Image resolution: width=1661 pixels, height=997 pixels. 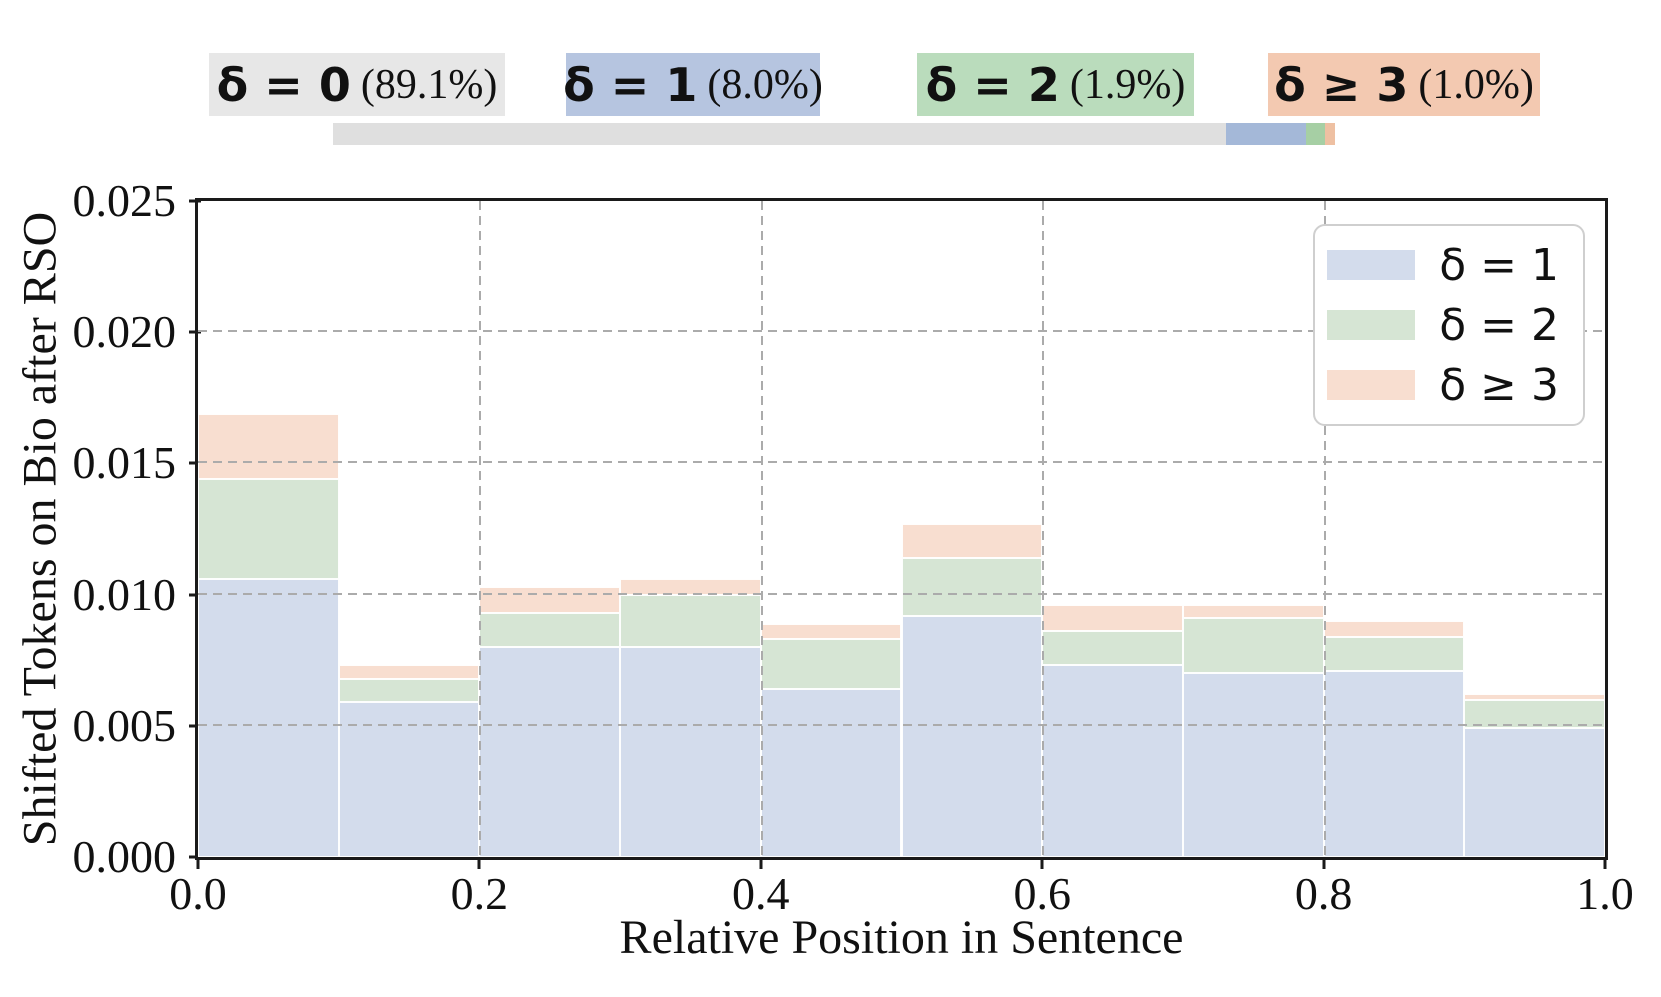 What do you see at coordinates (124, 856) in the screenshot?
I see `y-tick-label: 0.000` at bounding box center [124, 856].